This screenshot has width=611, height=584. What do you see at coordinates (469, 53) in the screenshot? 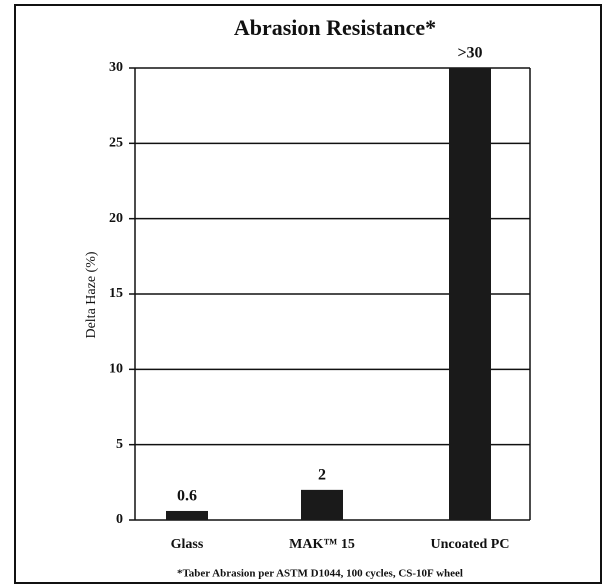
I see `data-label: >30` at bounding box center [469, 53].